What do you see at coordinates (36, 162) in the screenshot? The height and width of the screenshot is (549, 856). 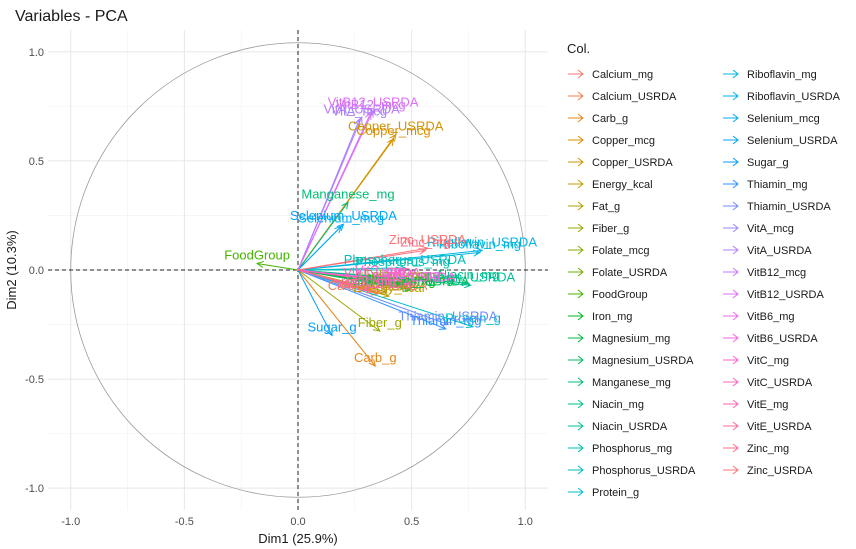 I see `y-tick-label: 0.5` at bounding box center [36, 162].